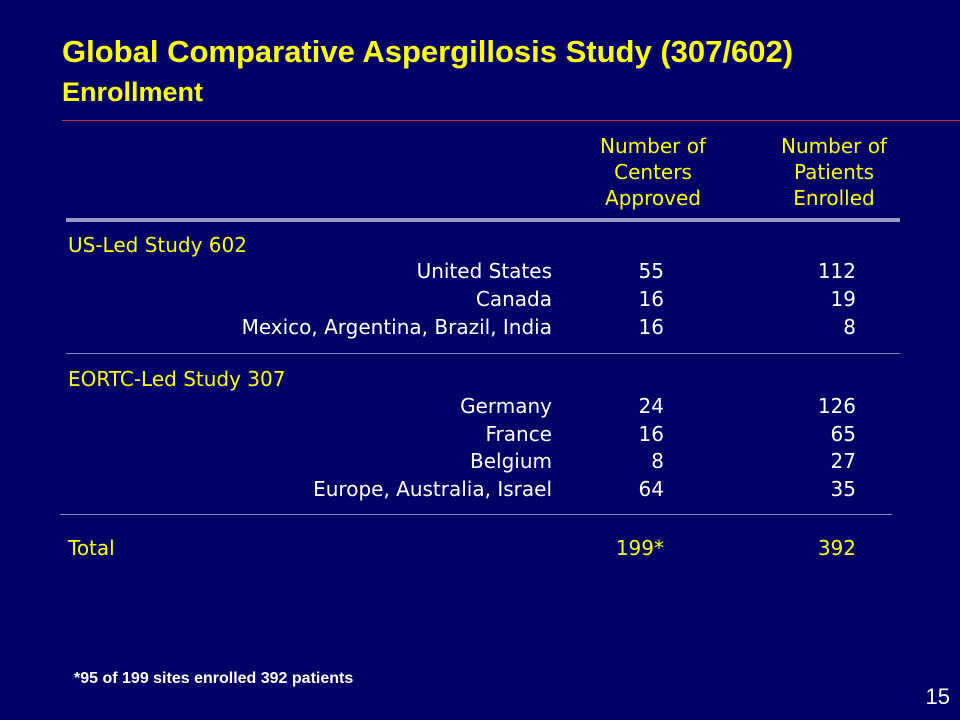 The image size is (960, 720). Describe the element at coordinates (480, 434) in the screenshot. I see `table-row: France 16 65` at that location.